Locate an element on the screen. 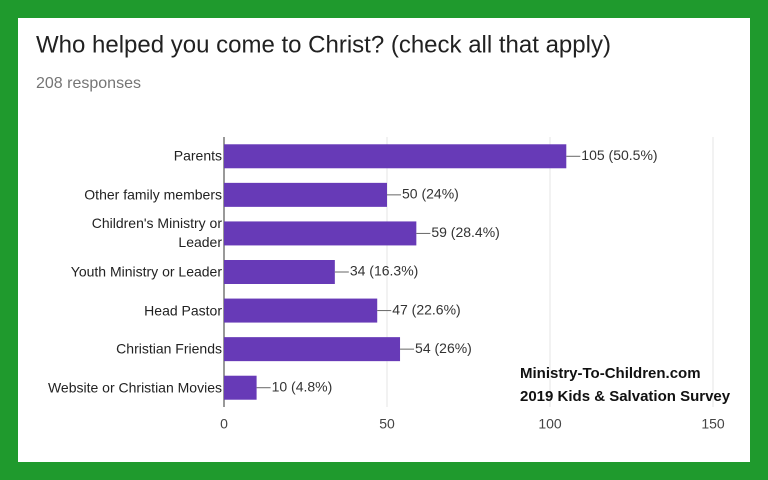 This screenshot has height=480, width=768. y-tick-label: Christian Friends is located at coordinates (169, 348).